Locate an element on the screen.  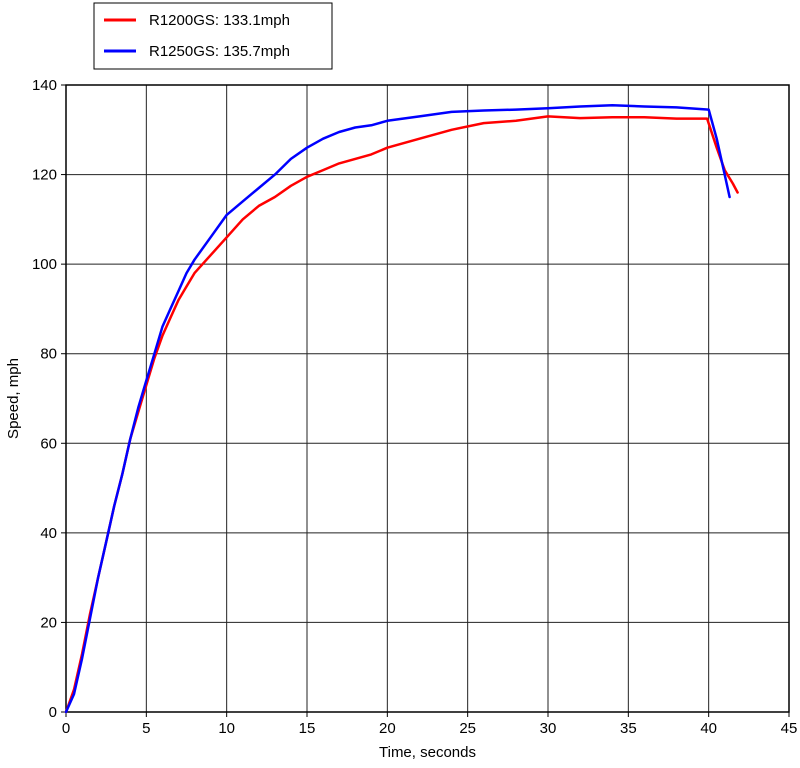
x-axis-label: Time, seconds is located at coordinates (427, 752).